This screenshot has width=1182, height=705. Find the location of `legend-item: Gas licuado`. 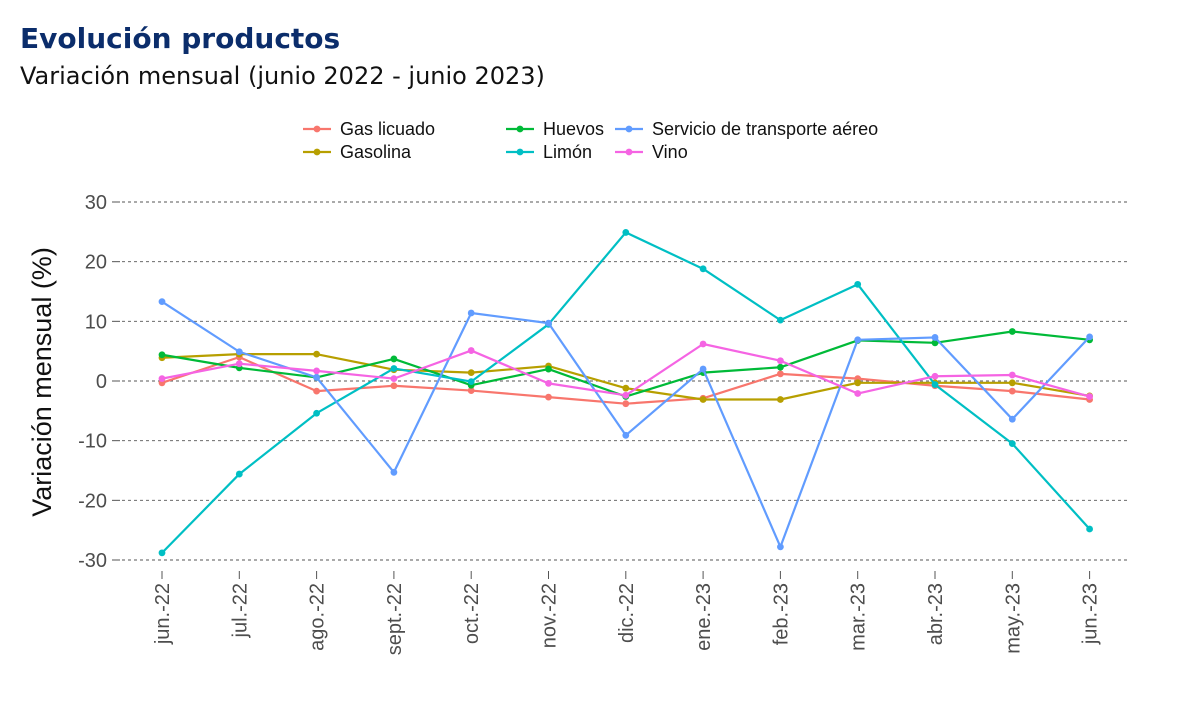

legend-item: Gas licuado is located at coordinates (369, 129).